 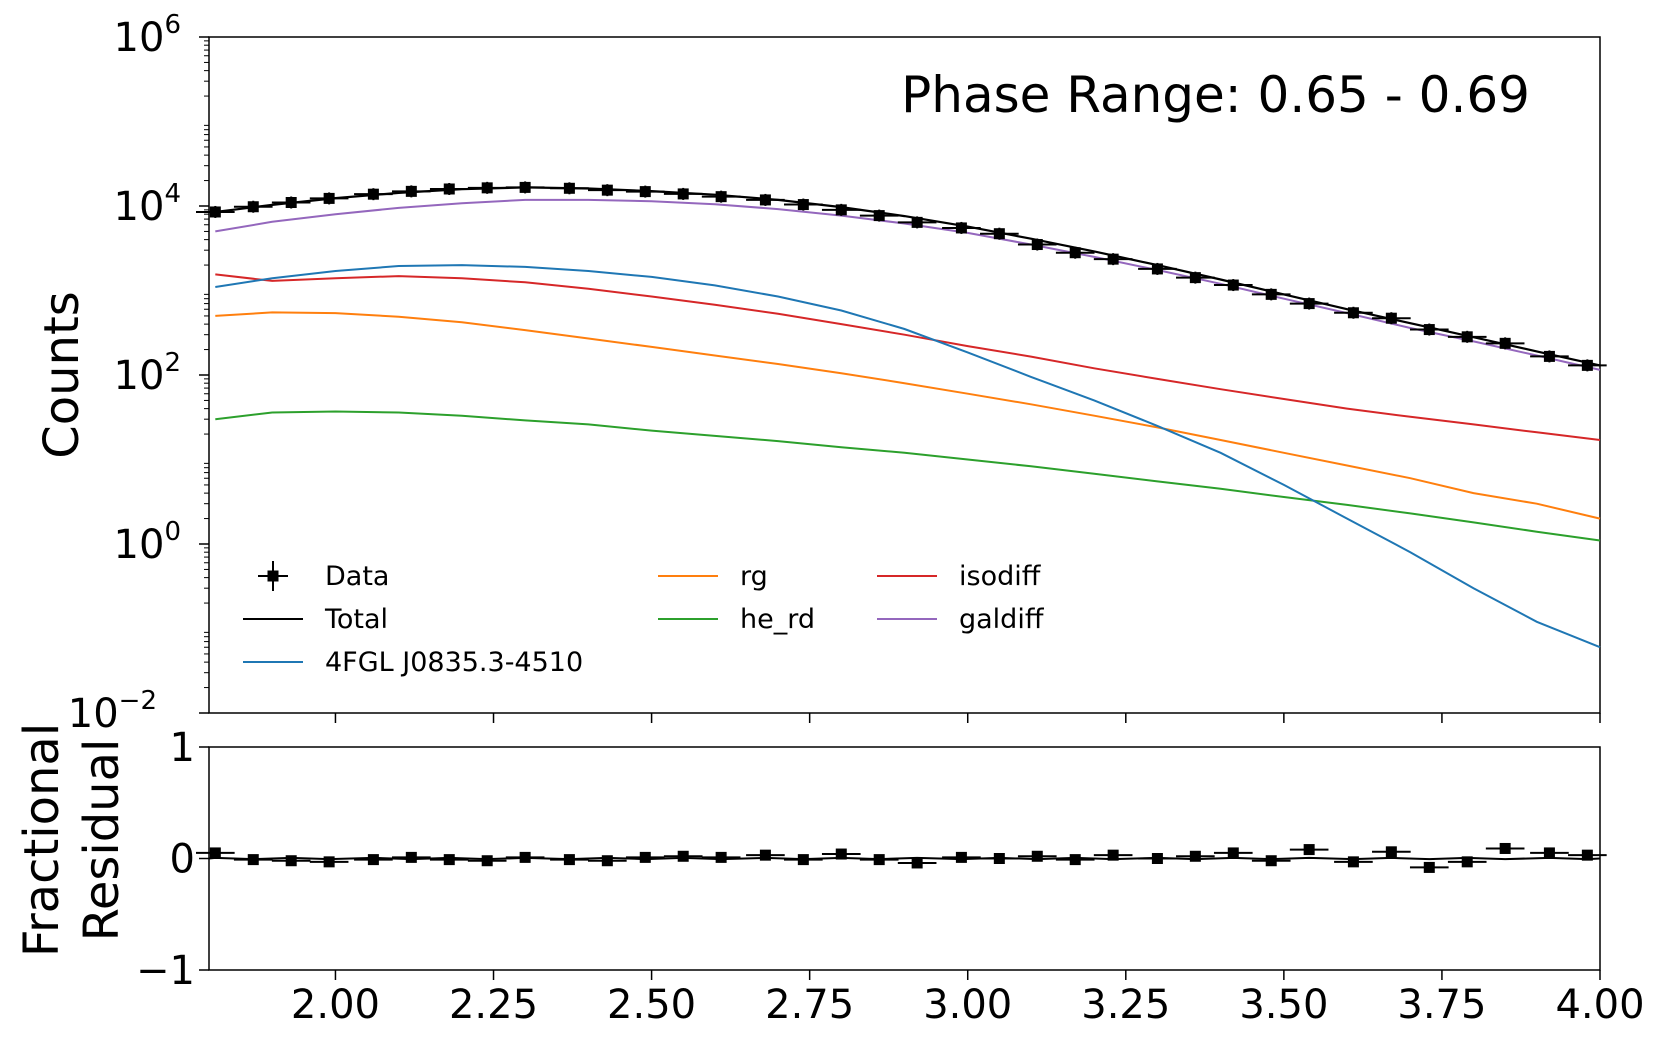 I want to click on counts-y-tick-label: 10⁴, so click(x=147, y=204).